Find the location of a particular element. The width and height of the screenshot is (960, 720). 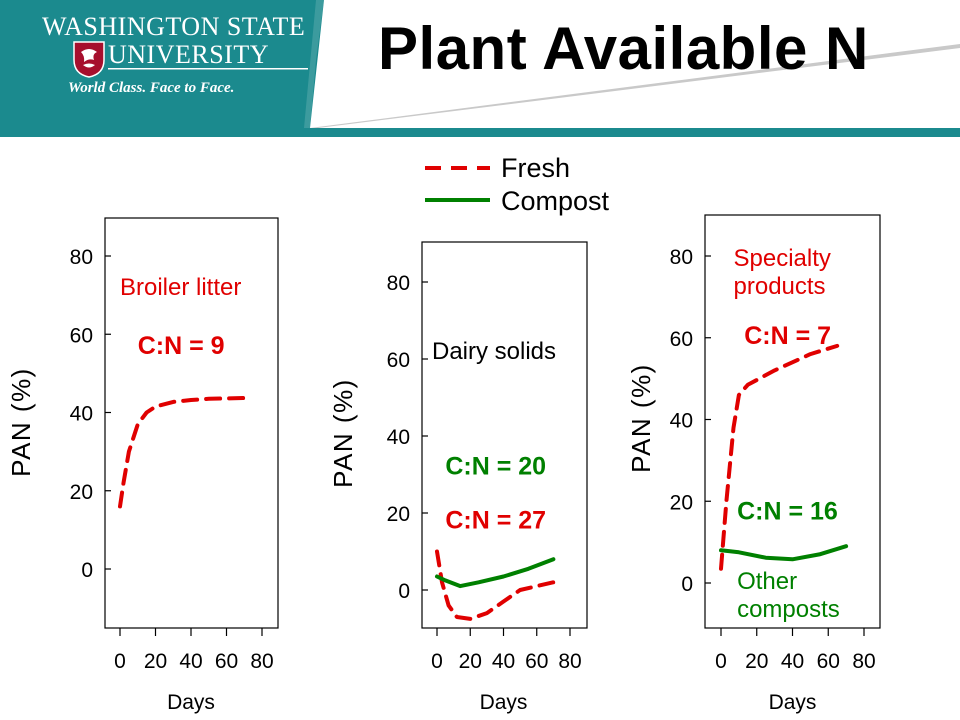

logo-university-word: University is located at coordinates (188, 54).